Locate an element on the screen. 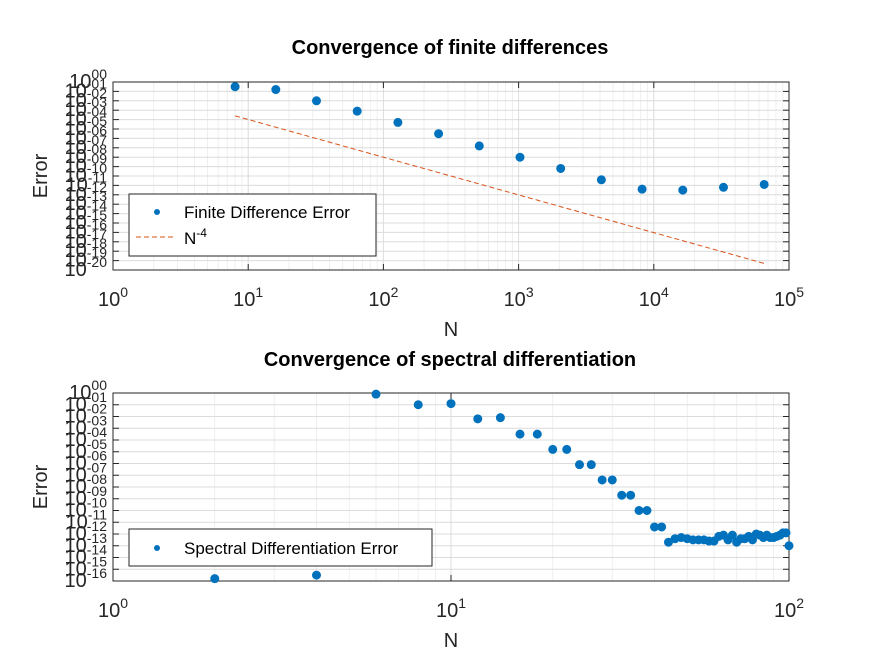  y-tick-label: 10-04 is located at coordinates (86, 437).